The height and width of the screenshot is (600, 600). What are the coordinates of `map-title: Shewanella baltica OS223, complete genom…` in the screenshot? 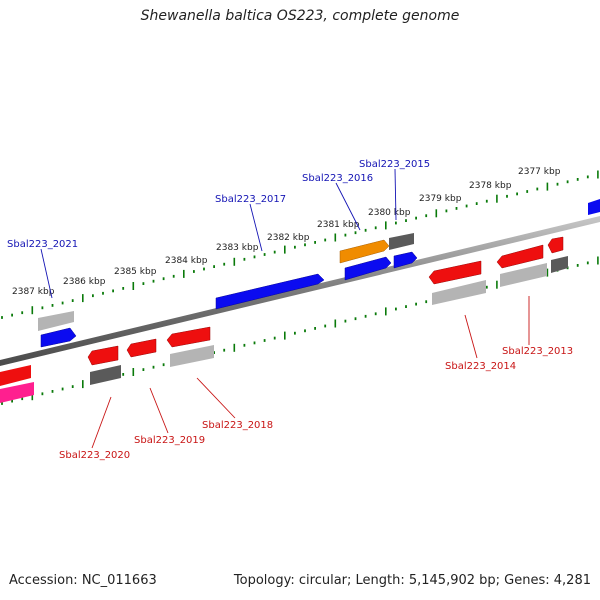 It's located at (300, 16).